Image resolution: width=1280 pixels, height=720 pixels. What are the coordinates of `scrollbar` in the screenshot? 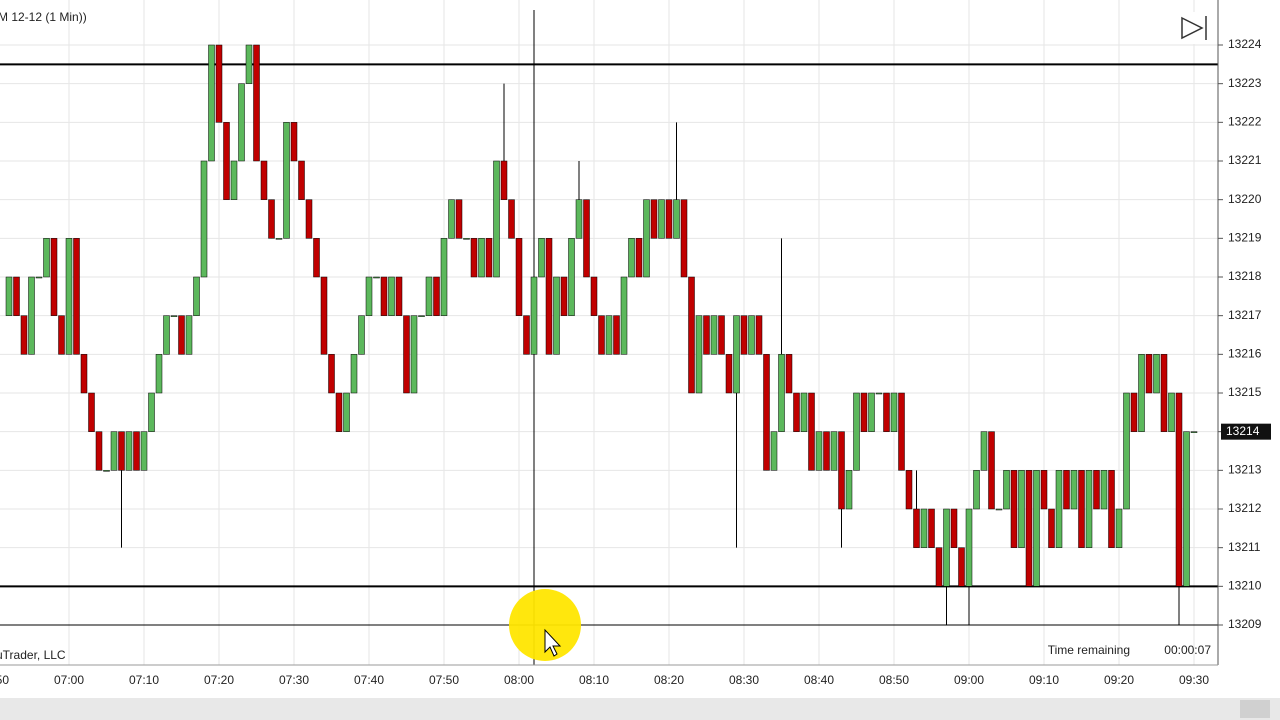 It's located at (640, 709).